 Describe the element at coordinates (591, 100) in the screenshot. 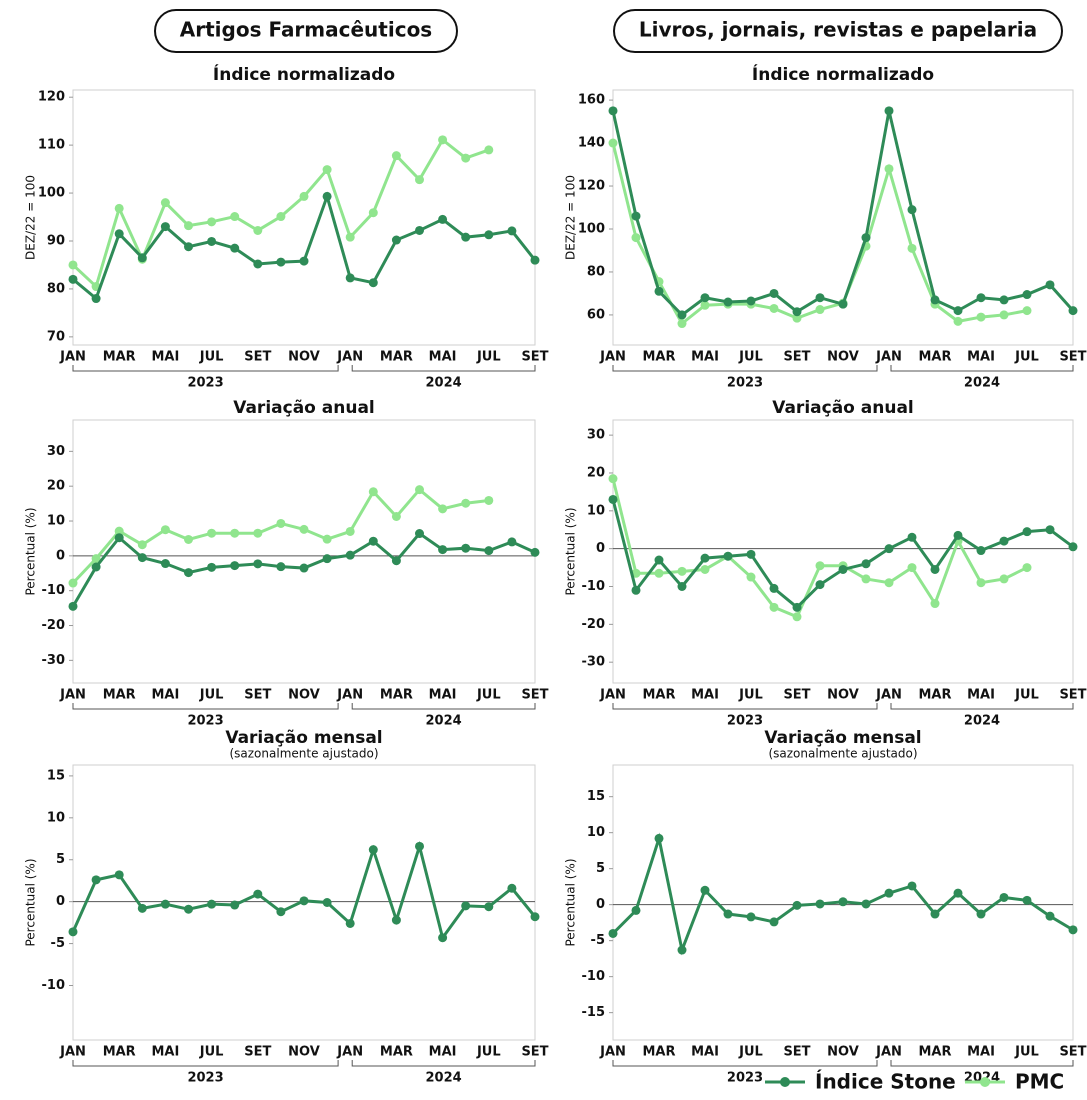

I see `y-tick-label: 160` at that location.